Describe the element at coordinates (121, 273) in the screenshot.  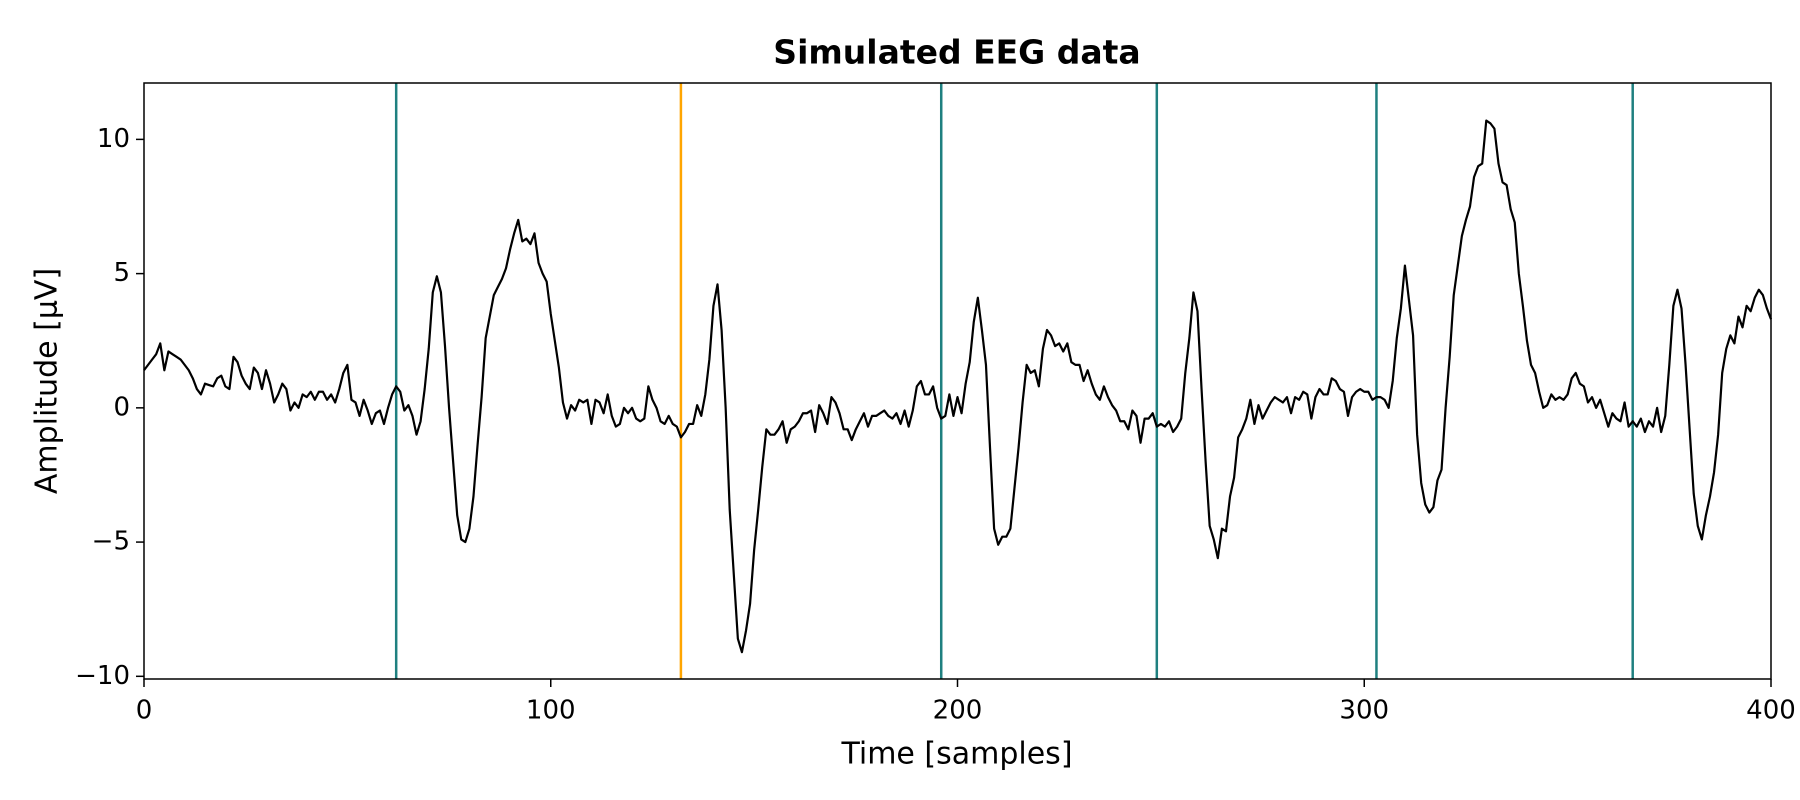
I see `y-tick-label: 5` at that location.